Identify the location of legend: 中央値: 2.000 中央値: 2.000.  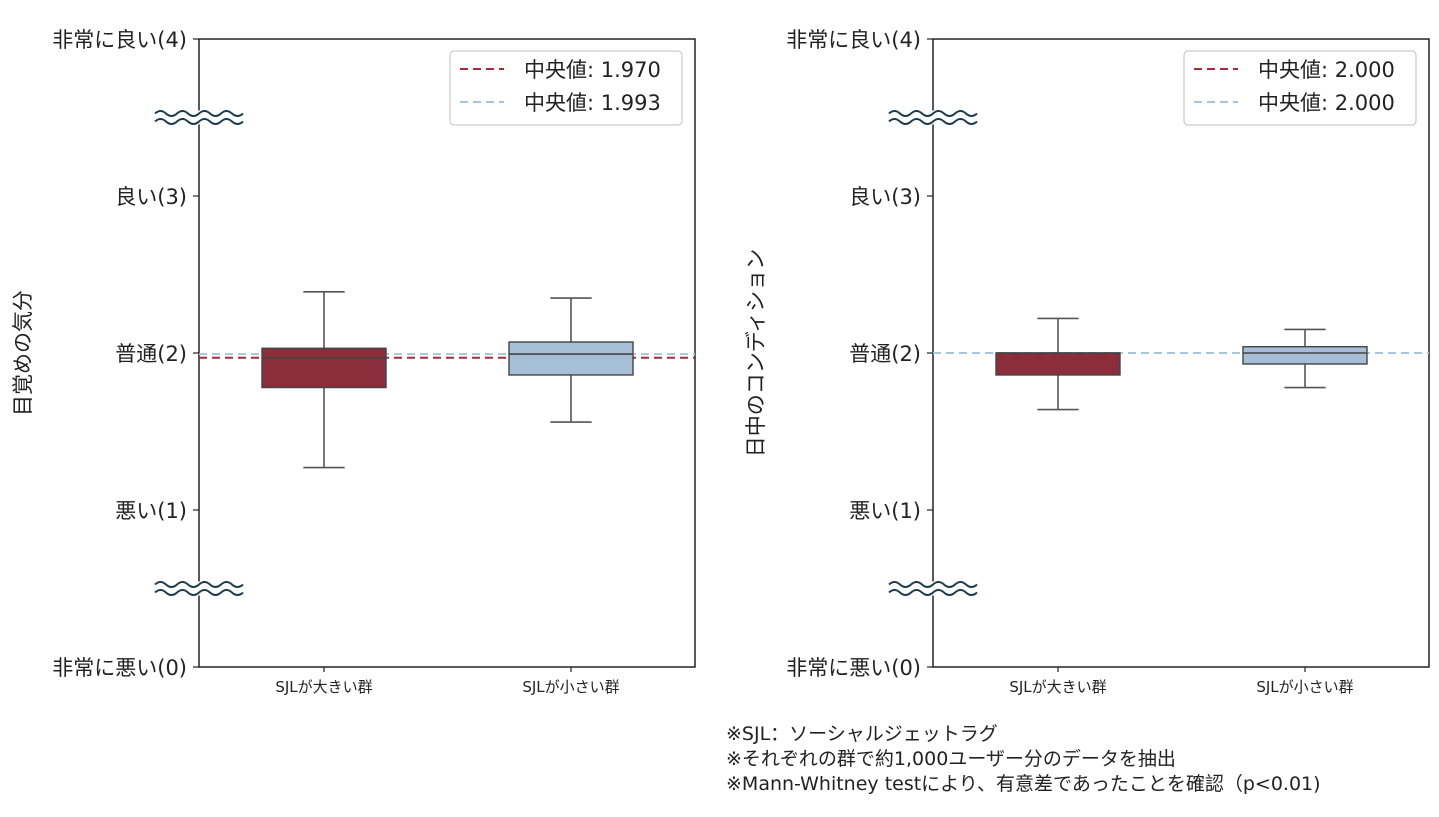
(1300, 88).